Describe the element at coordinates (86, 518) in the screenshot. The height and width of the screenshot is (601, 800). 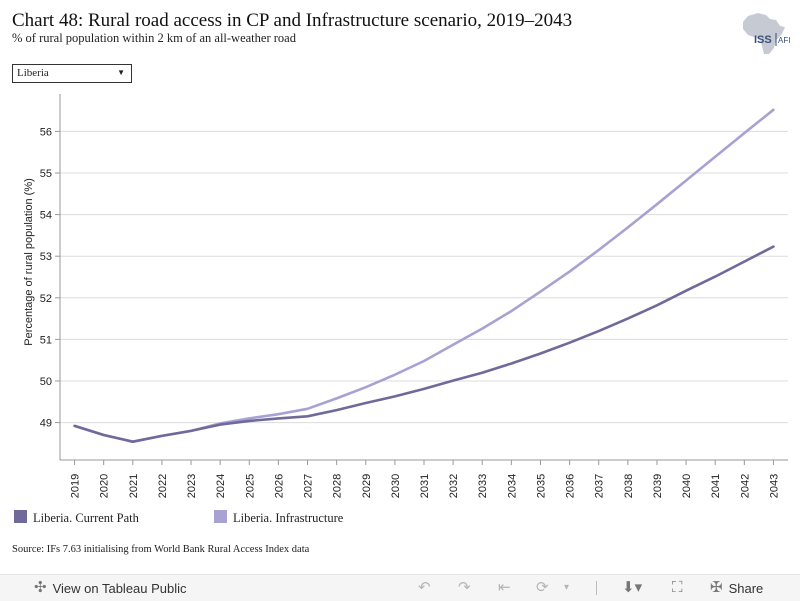
I see `legend-label-current-path: Liberia. Current Path` at that location.